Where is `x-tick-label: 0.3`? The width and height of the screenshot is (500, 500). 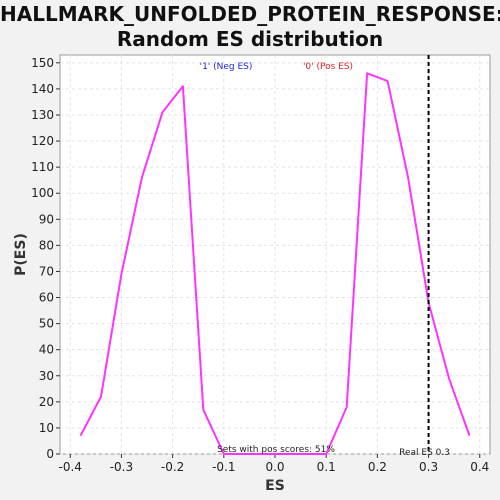
x-tick-label: 0.3 is located at coordinates (428, 467).